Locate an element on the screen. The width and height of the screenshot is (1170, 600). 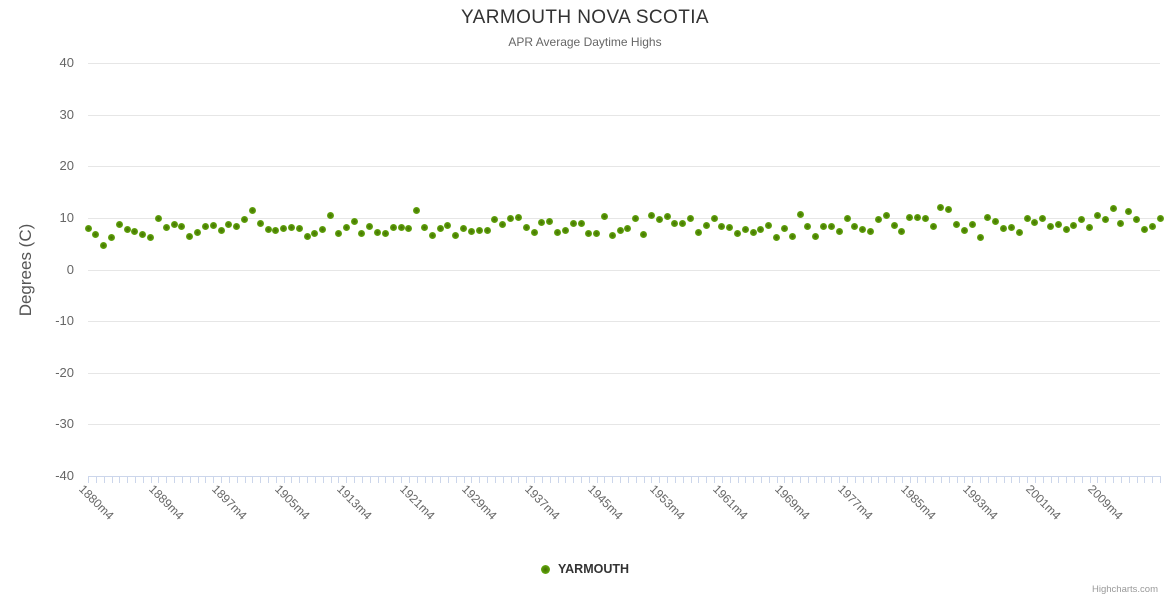
legend-item-yarmouth: YARMOUTH is located at coordinates (584, 569).